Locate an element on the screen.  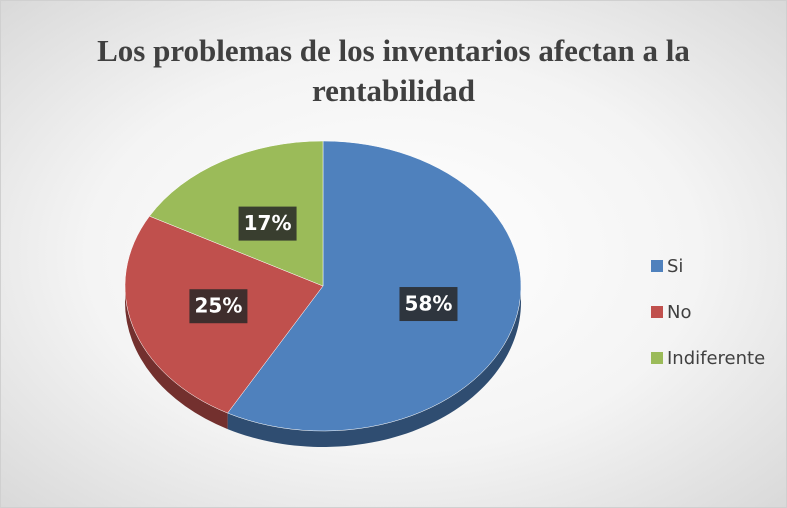
data-label: 25% is located at coordinates (218, 306).